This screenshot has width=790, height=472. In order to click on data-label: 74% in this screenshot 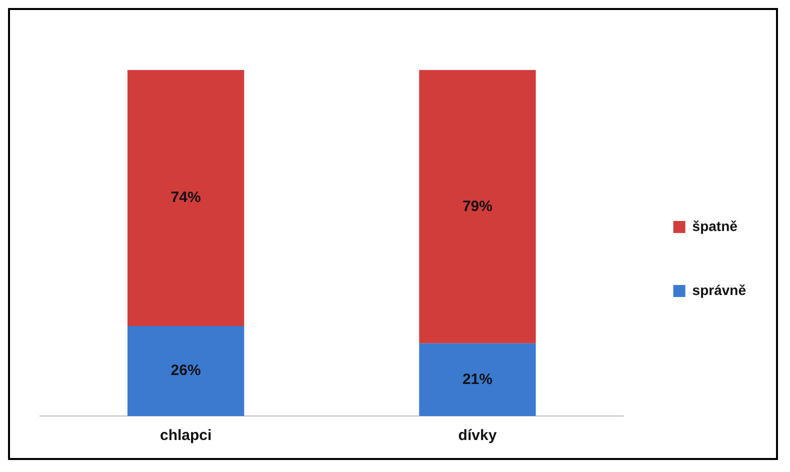, I will do `click(185, 197)`.